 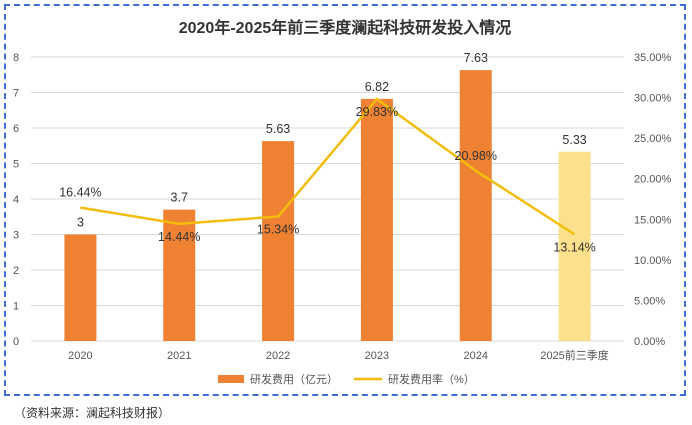 What do you see at coordinates (179, 198) in the screenshot?
I see `bar-value-label: 3.7` at bounding box center [179, 198].